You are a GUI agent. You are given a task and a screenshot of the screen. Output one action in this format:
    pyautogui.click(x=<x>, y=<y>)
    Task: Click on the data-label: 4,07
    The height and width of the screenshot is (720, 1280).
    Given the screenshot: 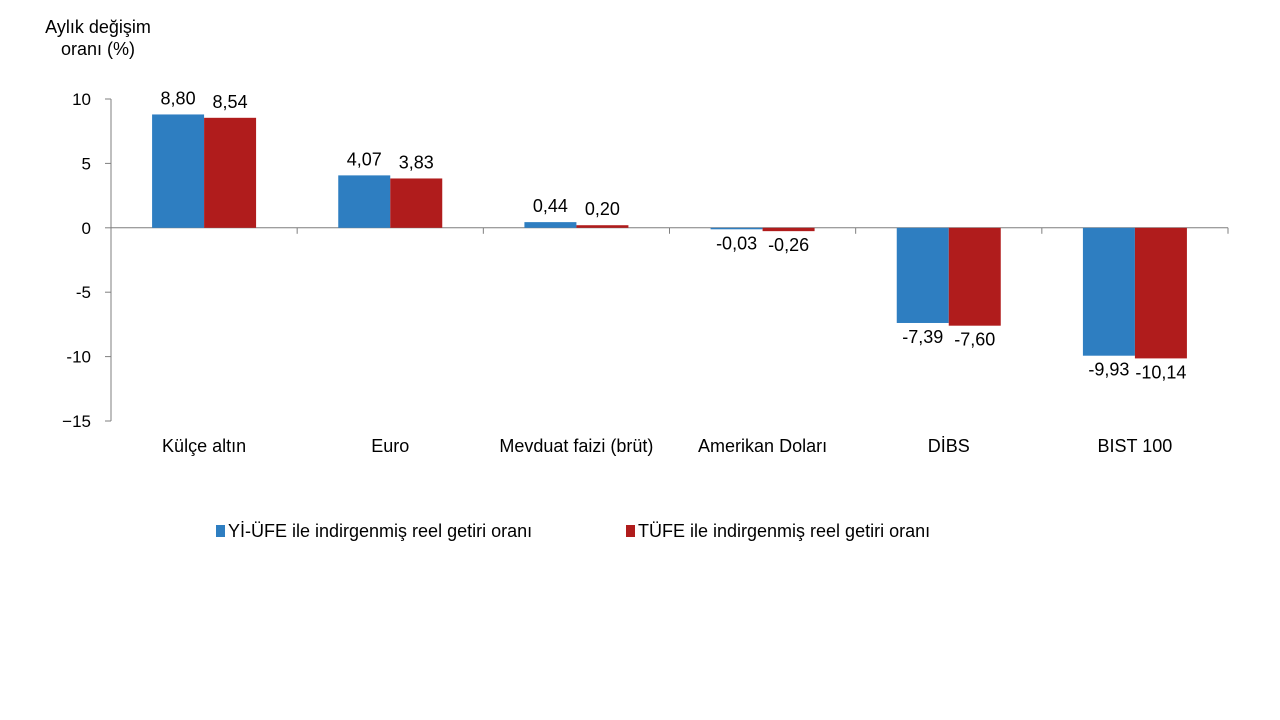 What is the action you would take?
    pyautogui.click(x=364, y=159)
    